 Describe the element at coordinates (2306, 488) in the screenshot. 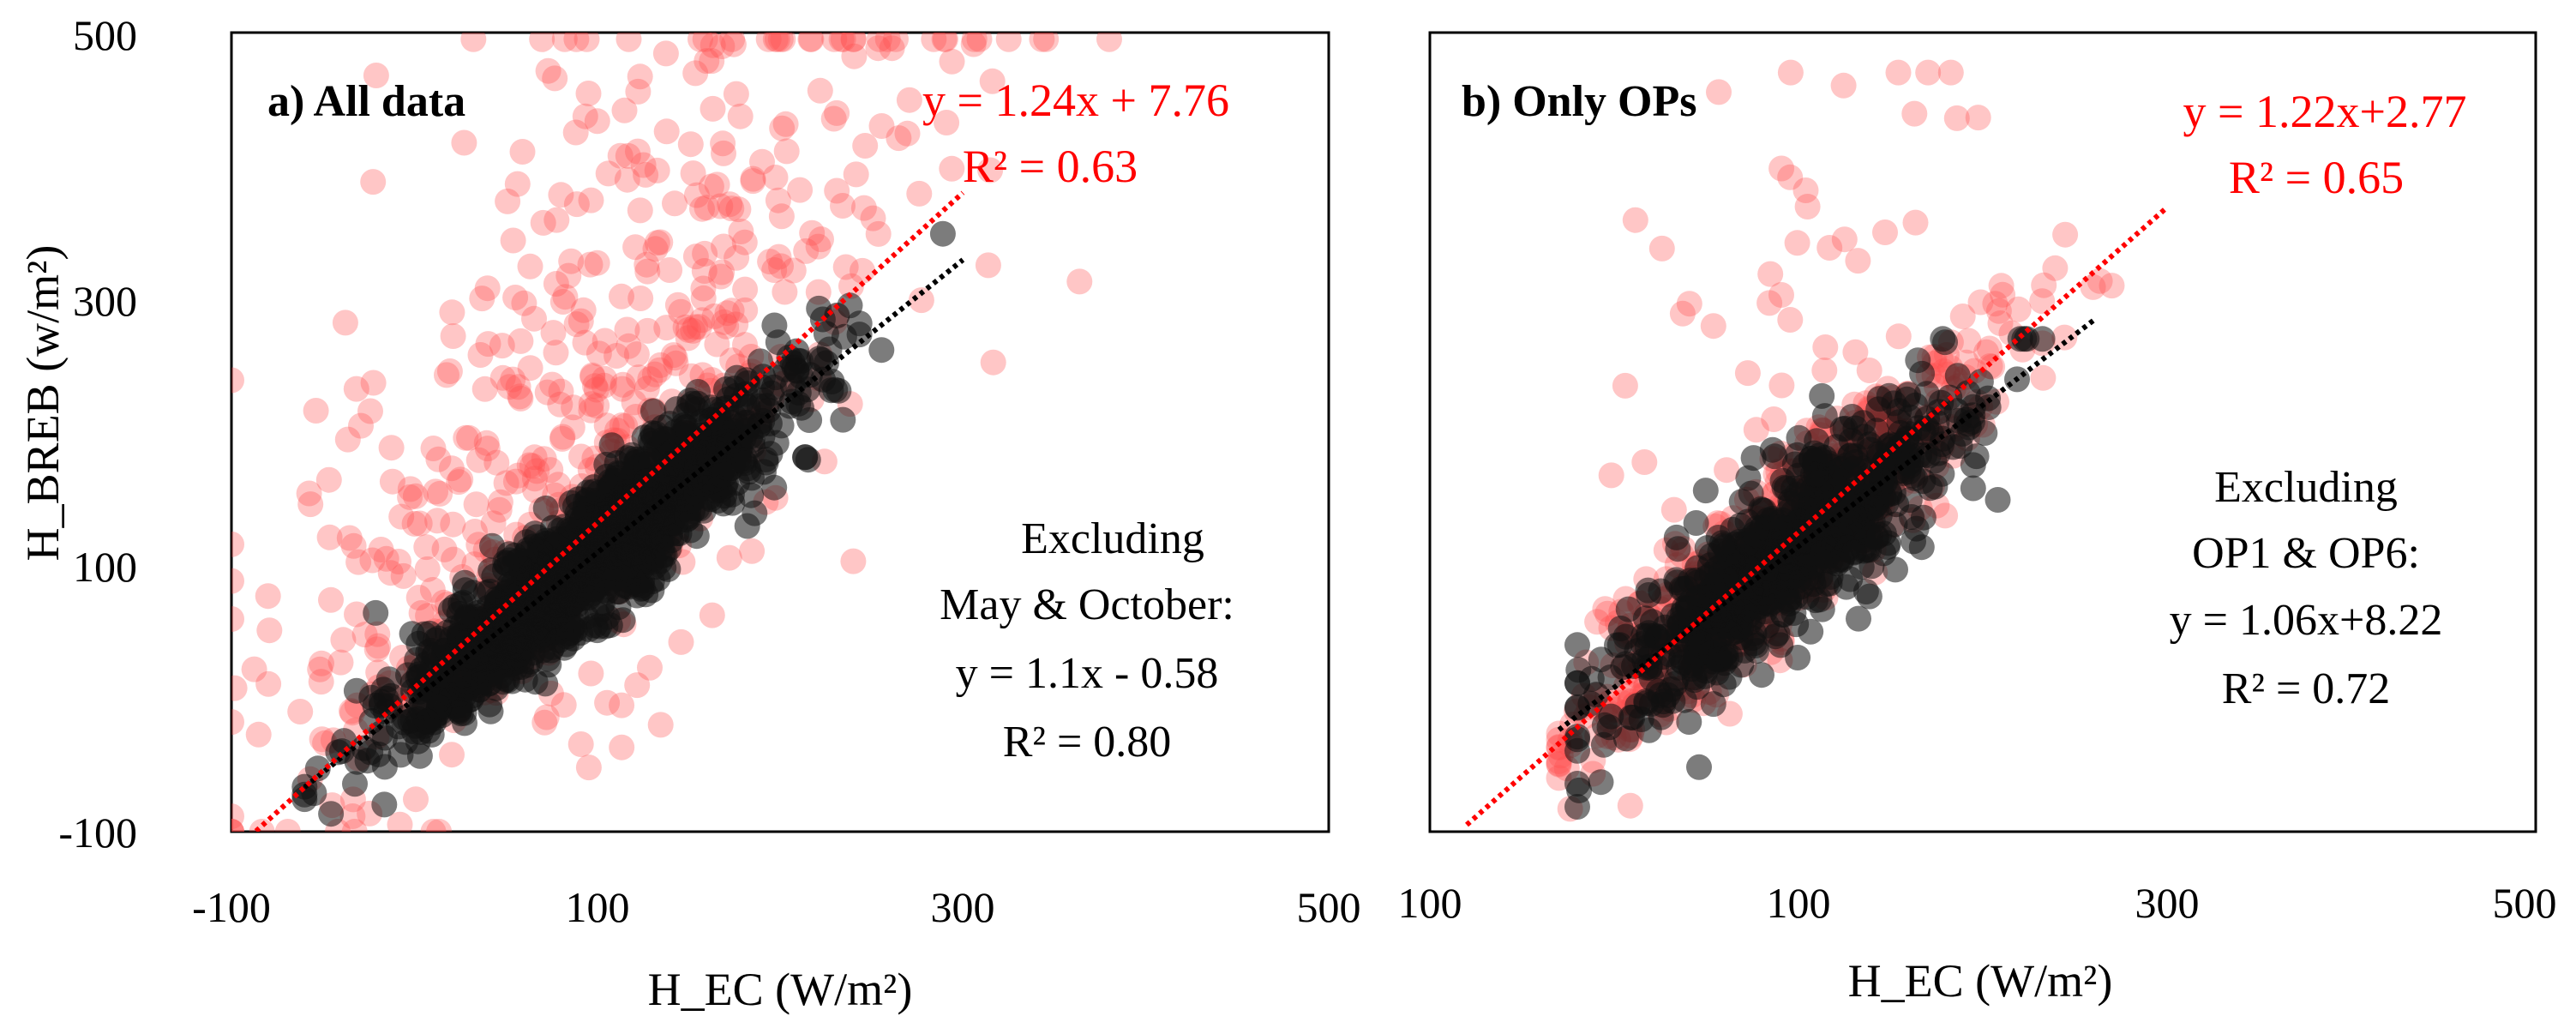

I see `annotation-line-1-b: Excluding` at that location.